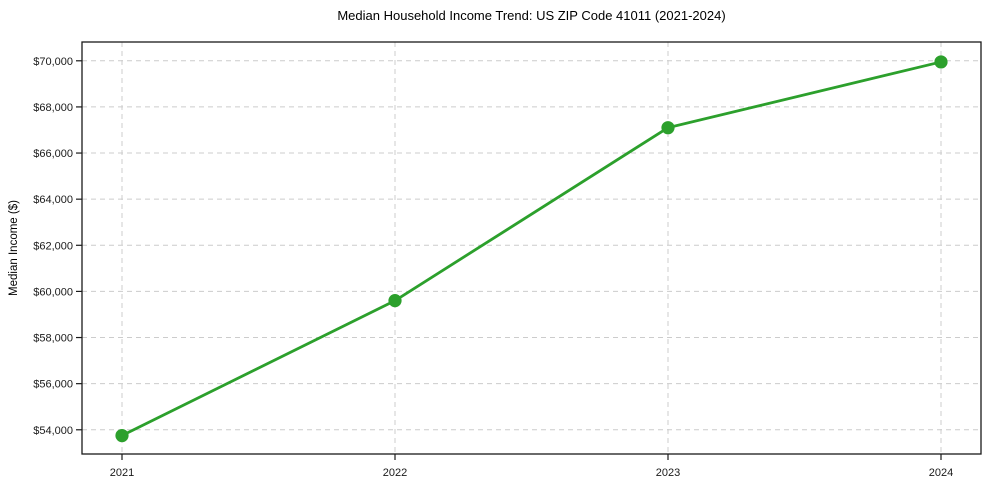 Image resolution: width=989 pixels, height=490 pixels. Describe the element at coordinates (53, 339) in the screenshot. I see `y-tick-label: $58,000` at that location.